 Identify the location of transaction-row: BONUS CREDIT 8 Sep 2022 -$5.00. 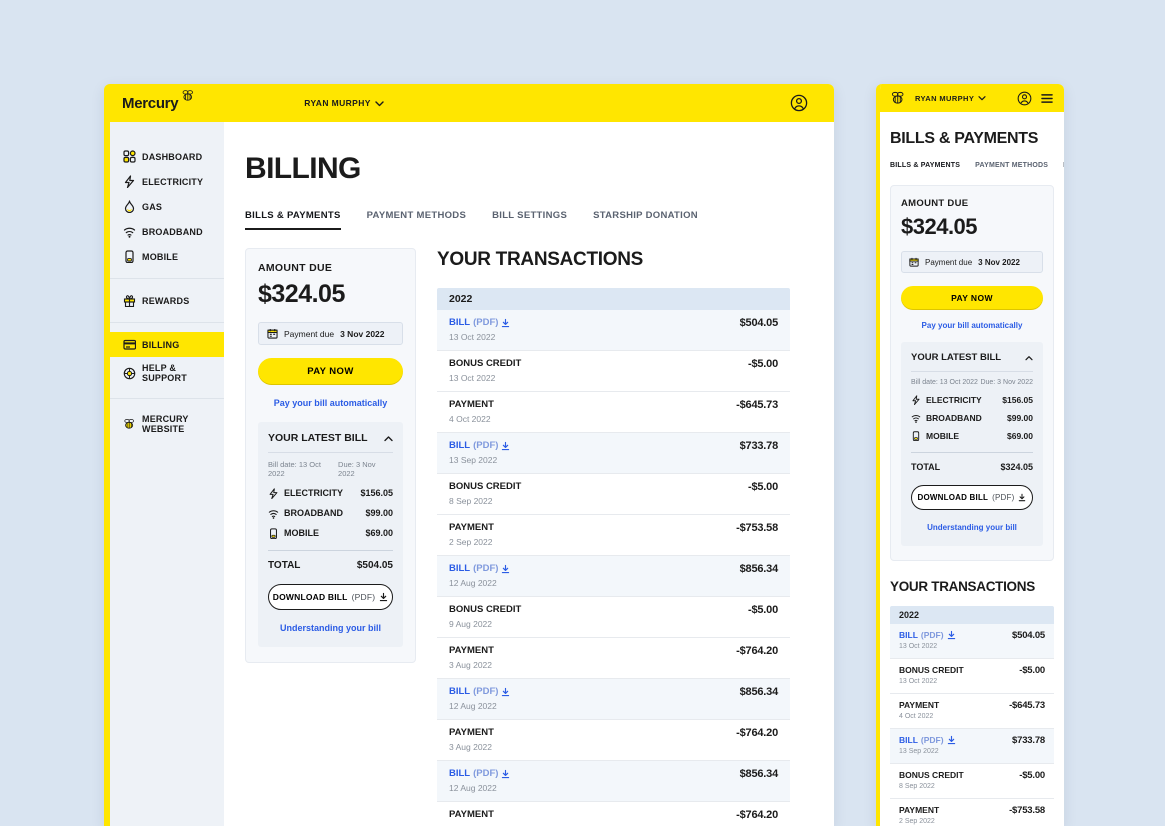
(972, 781).